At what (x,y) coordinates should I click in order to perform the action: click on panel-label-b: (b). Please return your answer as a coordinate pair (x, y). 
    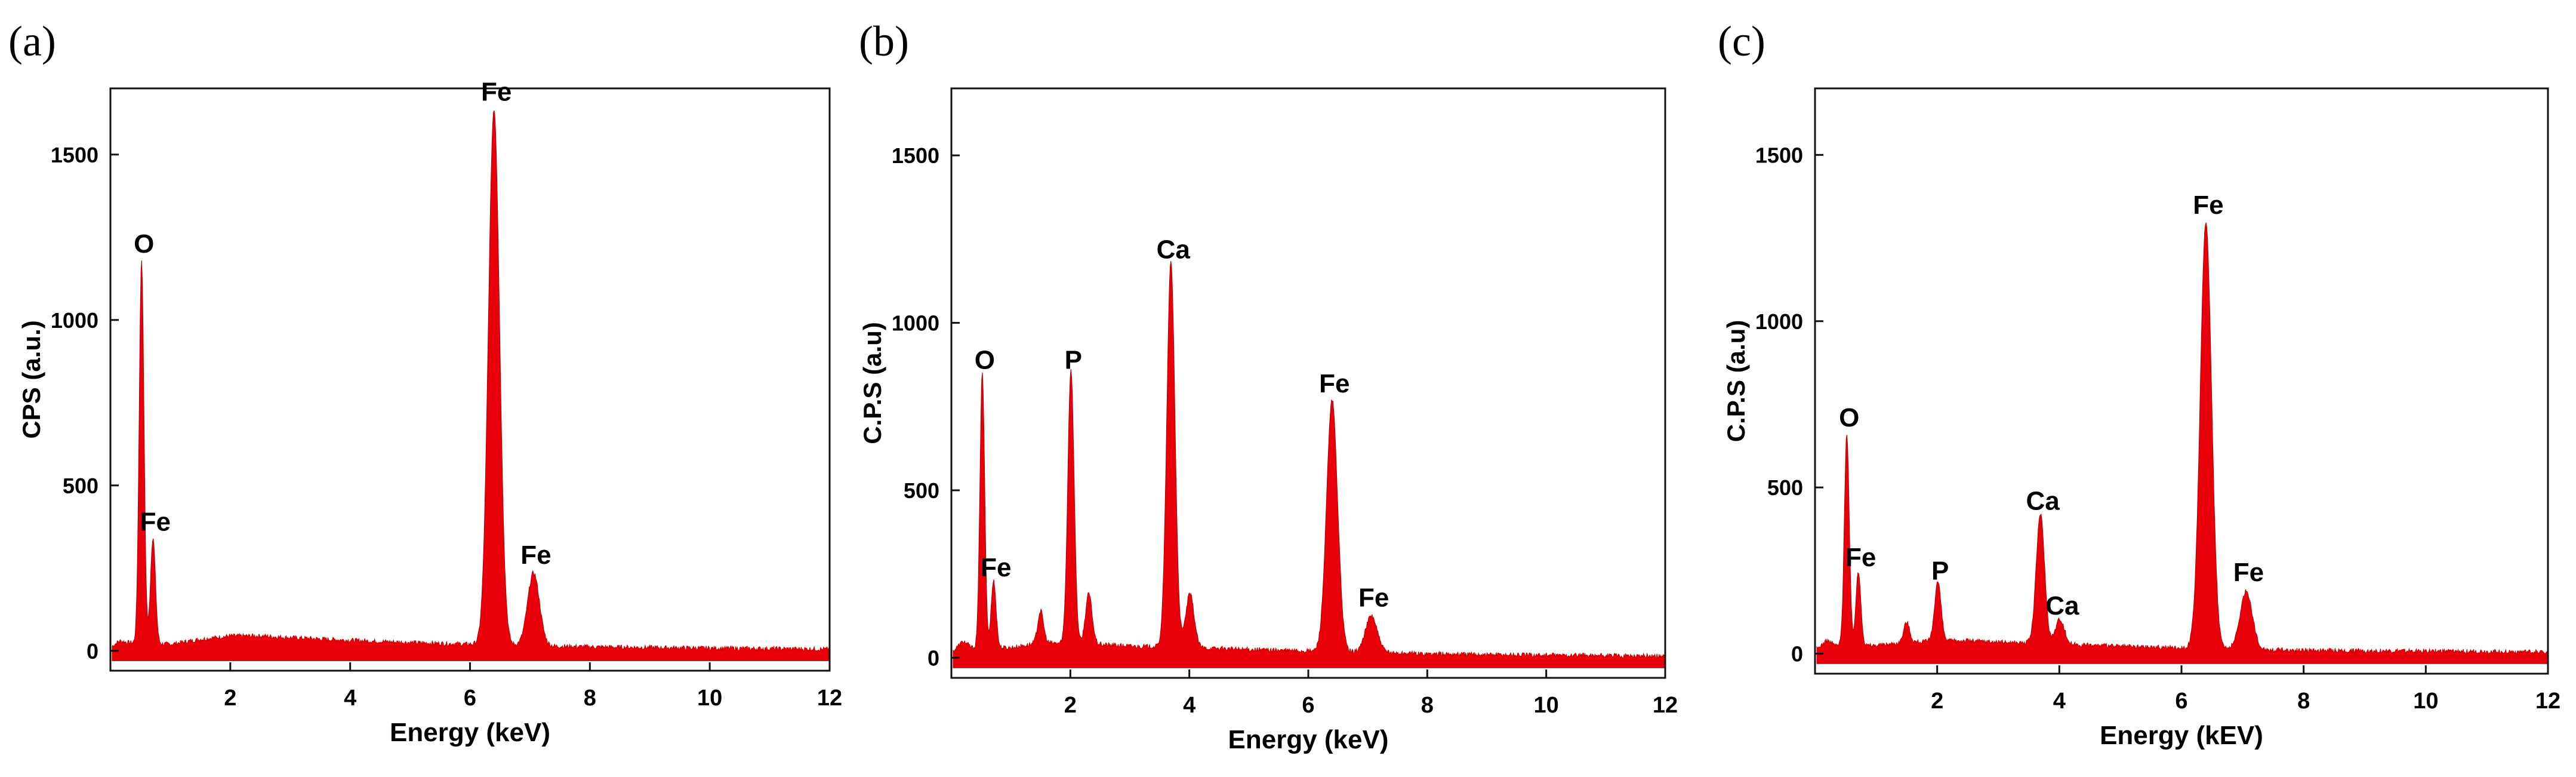
    Looking at the image, I should click on (884, 41).